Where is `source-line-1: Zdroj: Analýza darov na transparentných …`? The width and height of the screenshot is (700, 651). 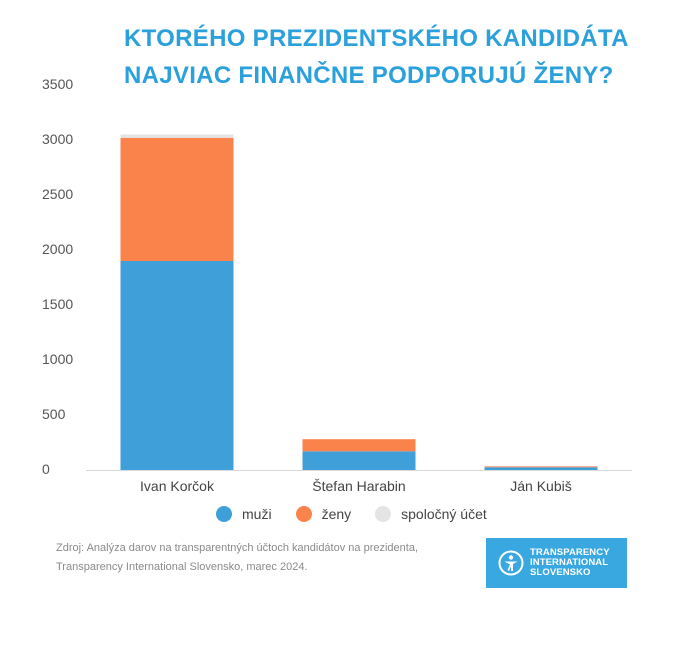
source-line-1: Zdroj: Analýza darov na transparentných … is located at coordinates (237, 548).